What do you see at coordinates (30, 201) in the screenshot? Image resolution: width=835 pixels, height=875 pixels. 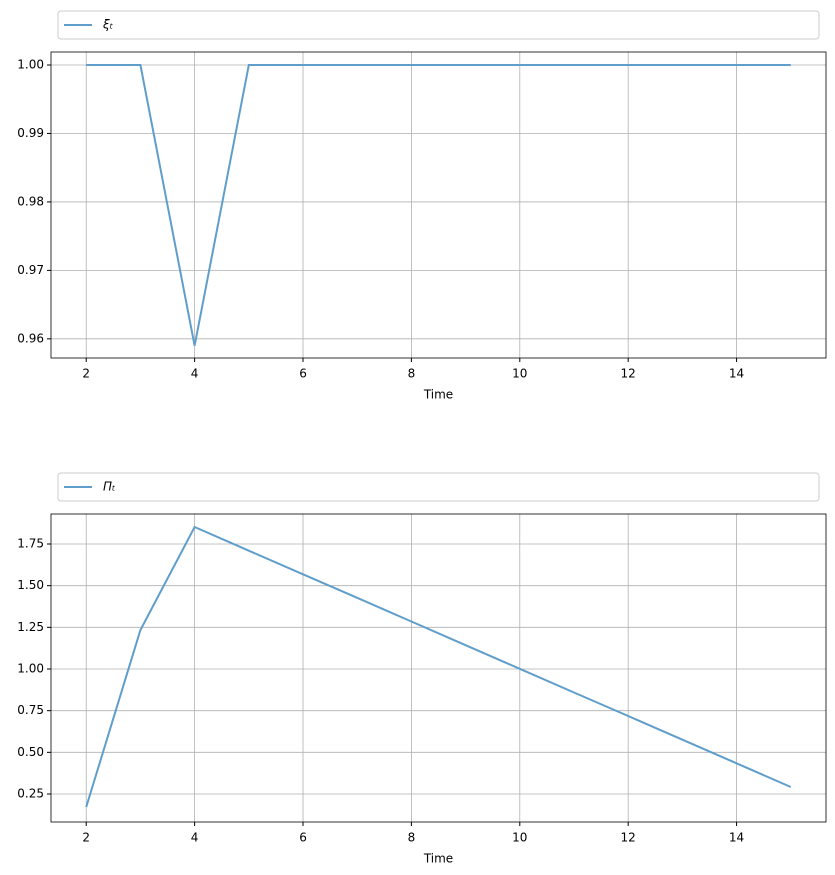 I see `y-tick-label: 0.98` at bounding box center [30, 201].